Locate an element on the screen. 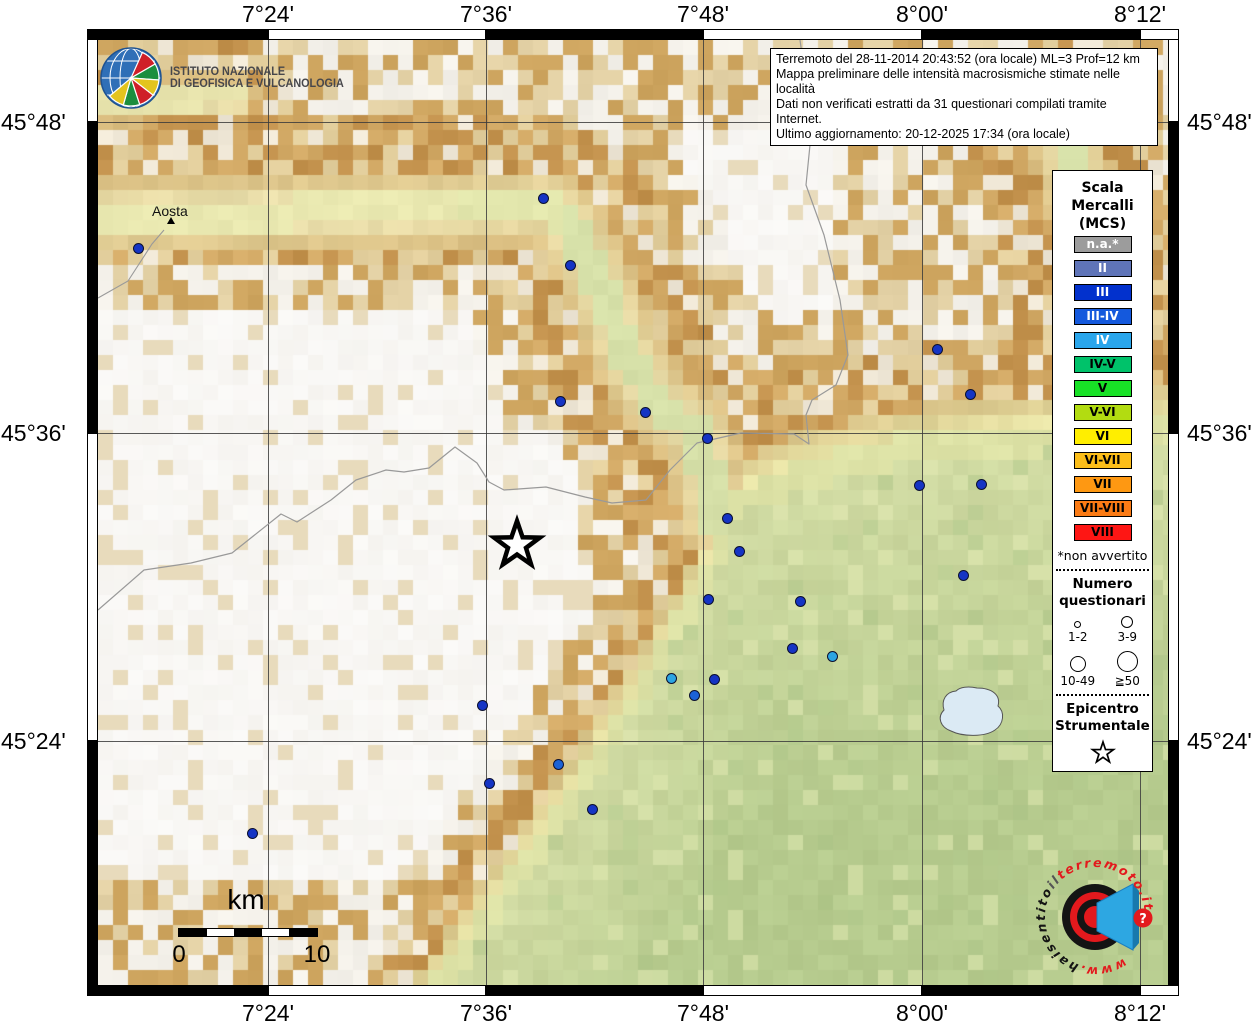  ingv-line2: DI GEOFISICA E VULCANOLOGIA is located at coordinates (257, 84).